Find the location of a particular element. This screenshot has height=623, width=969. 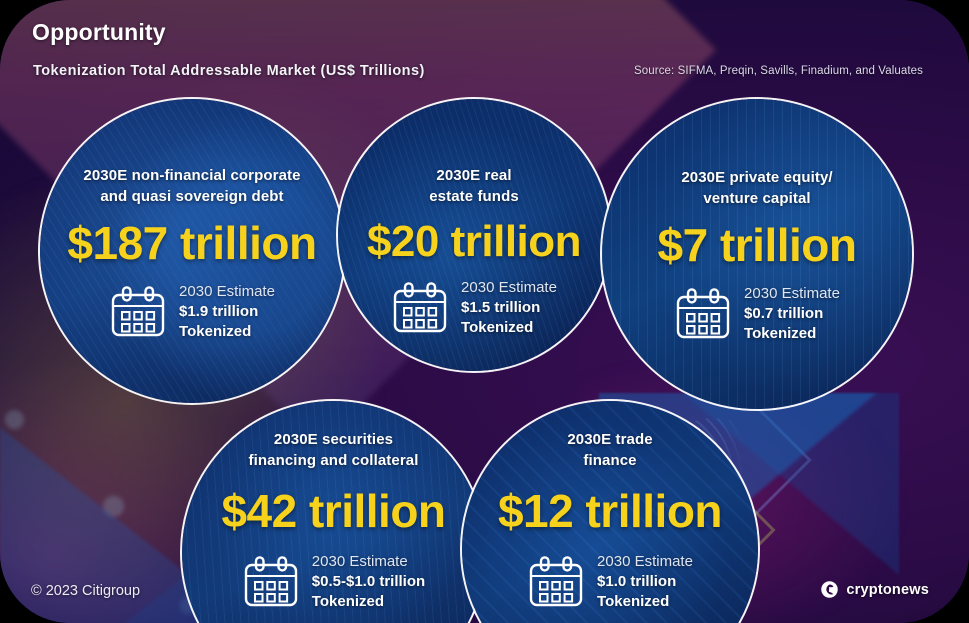

bubble-footer: 2030 Estimate $1.9 trillion Tokenized is located at coordinates (192, 312).